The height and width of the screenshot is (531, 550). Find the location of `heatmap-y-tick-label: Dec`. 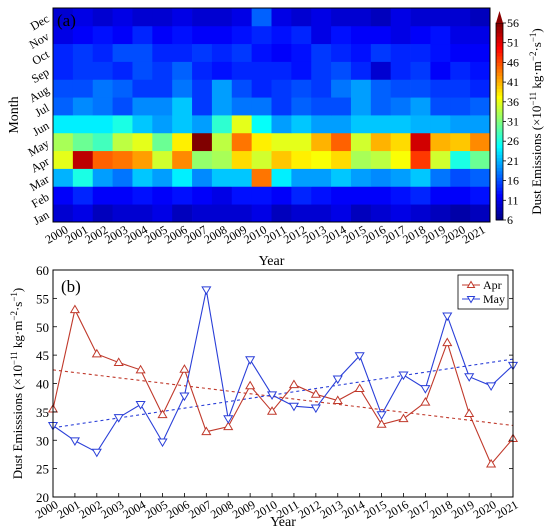

heatmap-y-tick-label: Dec is located at coordinates (40, 22).